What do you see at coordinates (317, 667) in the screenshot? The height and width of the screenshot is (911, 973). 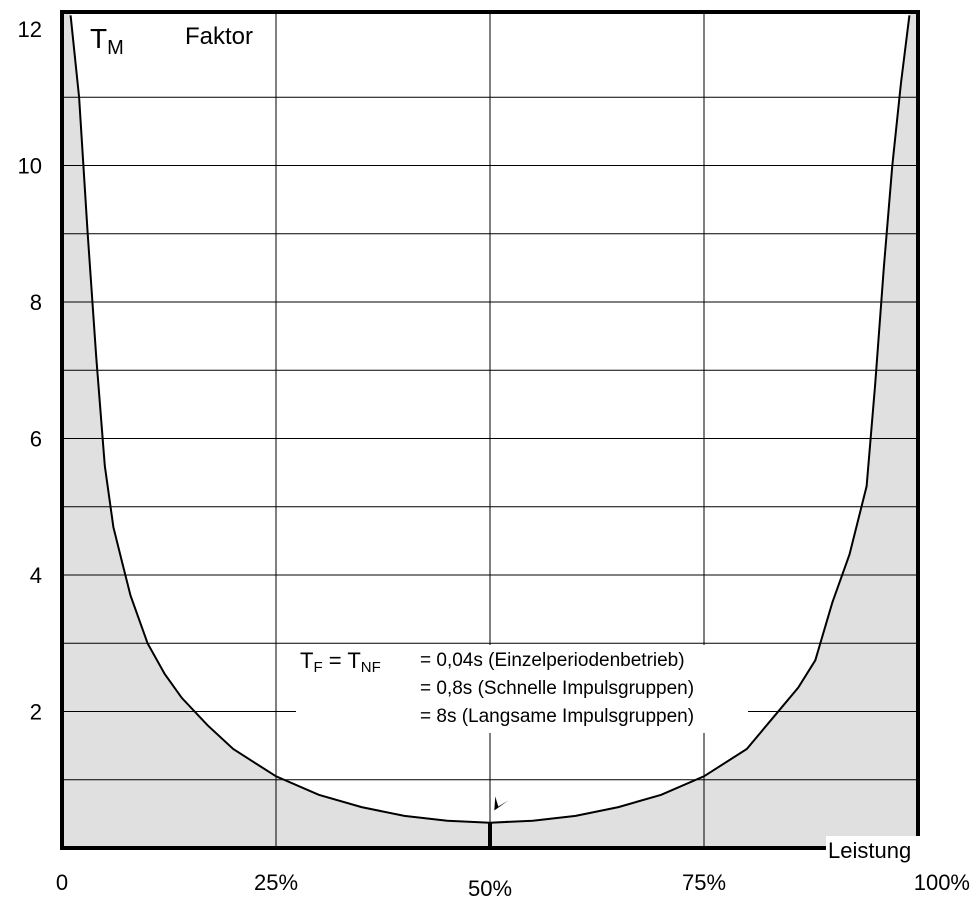 I see `annotation-lhs-a-sub: F` at bounding box center [317, 667].